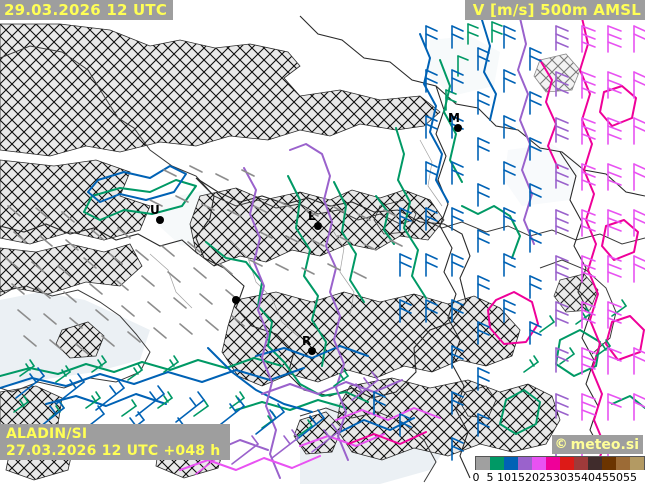 The height and width of the screenshot is (484, 645). What do you see at coordinates (602, 477) in the screenshot?
I see `tick-label-45: 45` at bounding box center [602, 477].